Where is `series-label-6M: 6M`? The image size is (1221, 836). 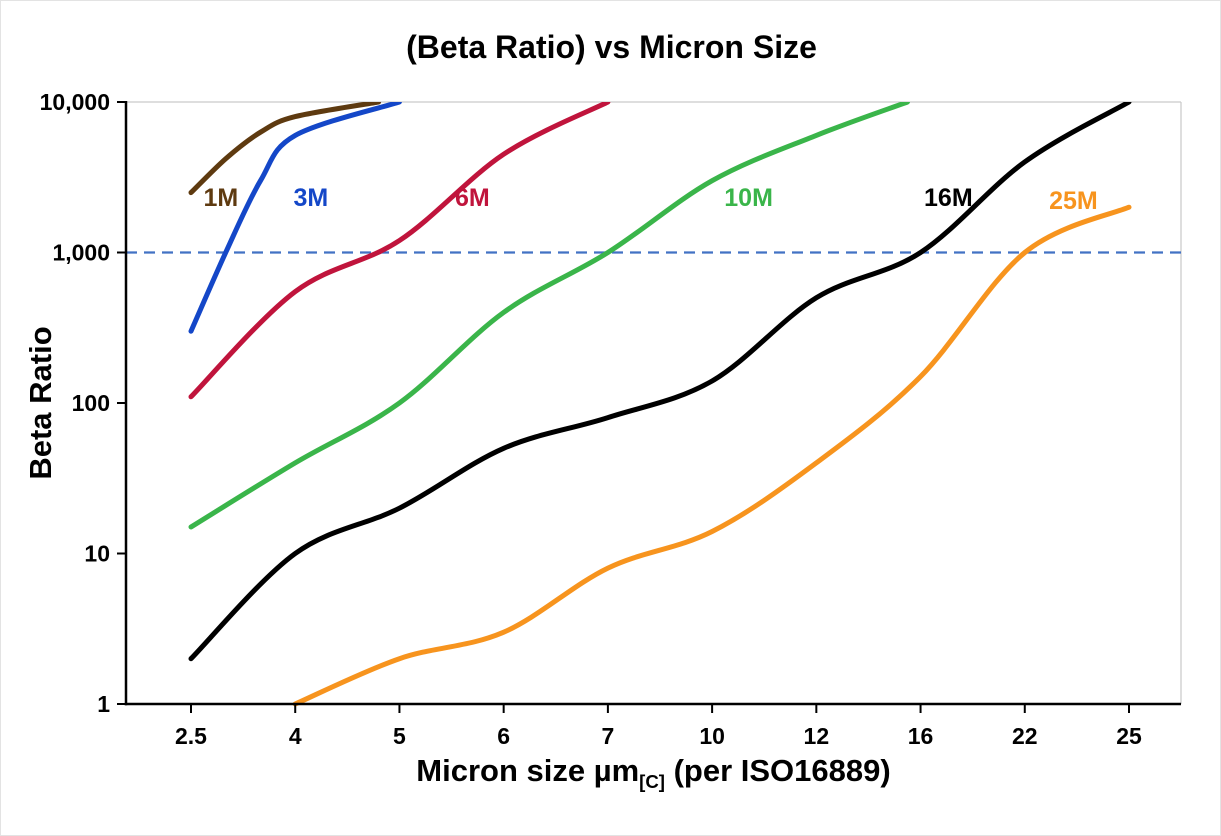 series-label-6M: 6M is located at coordinates (472, 198).